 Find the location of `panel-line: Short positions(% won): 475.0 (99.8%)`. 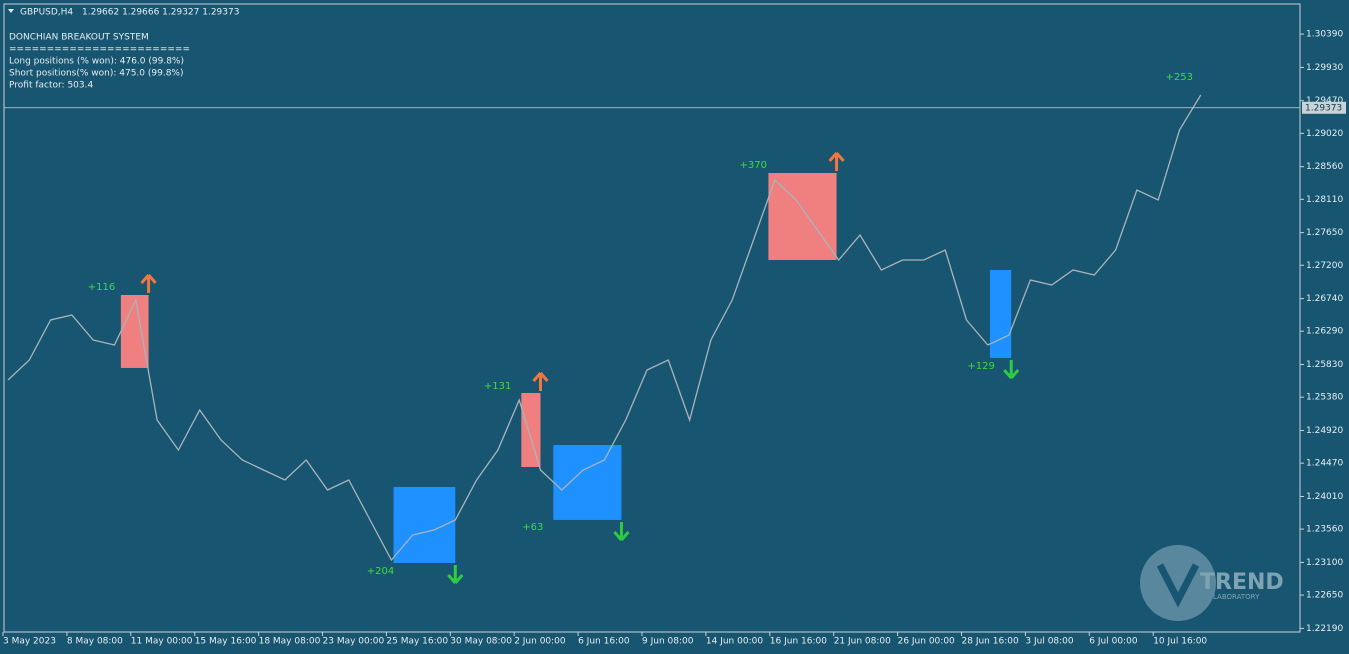

panel-line: Short positions(% won): 475.0 (99.8%) is located at coordinates (96, 74).